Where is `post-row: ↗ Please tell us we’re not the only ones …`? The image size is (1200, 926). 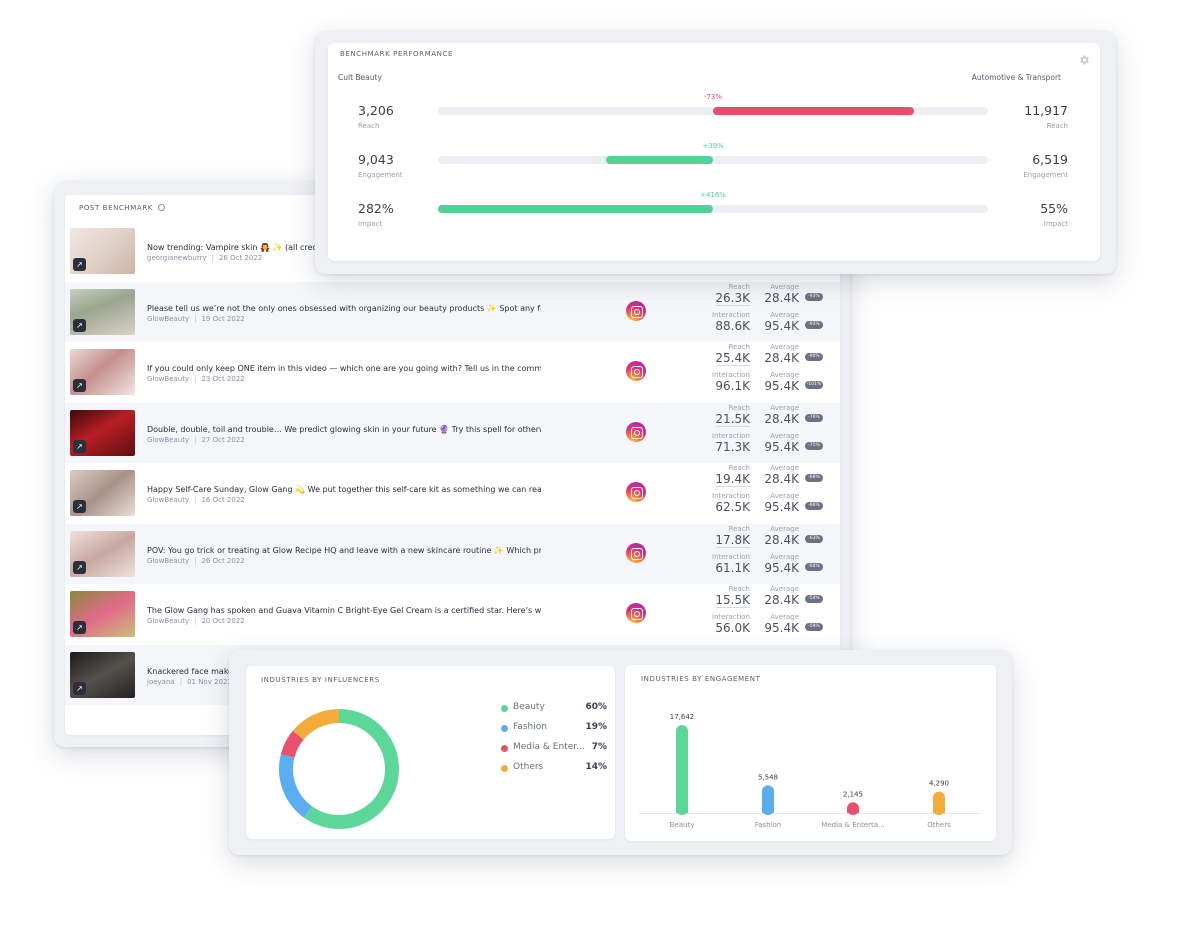
post-row: ↗ Please tell us we’re not the only ones … is located at coordinates (452, 312).